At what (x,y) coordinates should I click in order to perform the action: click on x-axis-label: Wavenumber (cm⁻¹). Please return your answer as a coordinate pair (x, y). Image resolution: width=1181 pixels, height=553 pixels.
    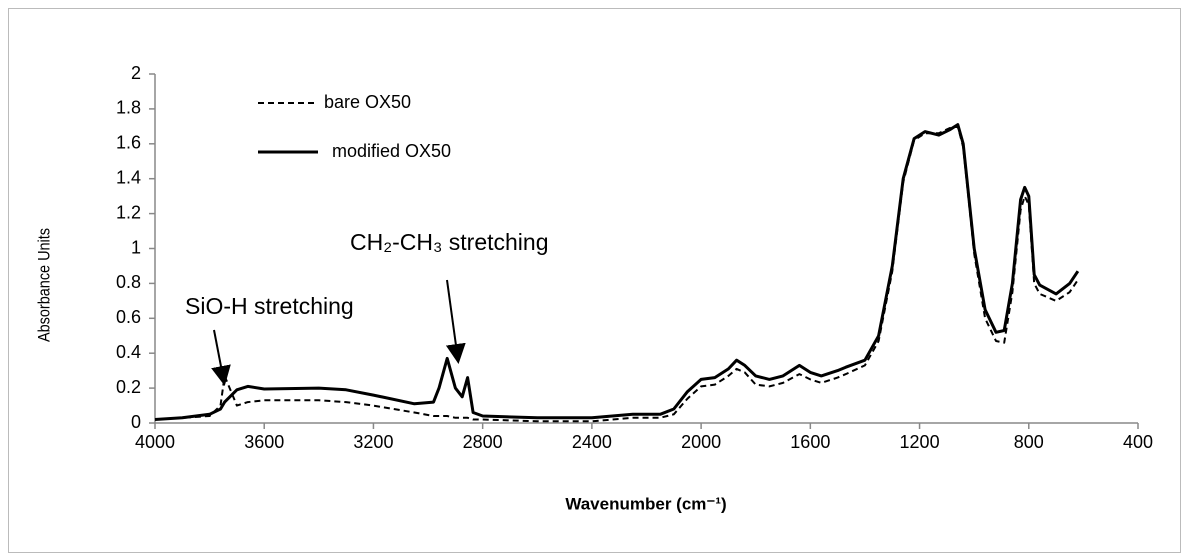
    Looking at the image, I should click on (645, 503).